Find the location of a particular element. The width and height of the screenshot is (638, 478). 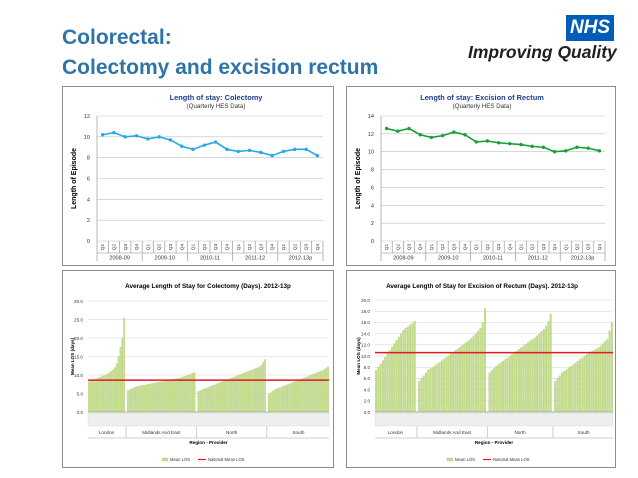

nhs-logo: NHS is located at coordinates (590, 28).